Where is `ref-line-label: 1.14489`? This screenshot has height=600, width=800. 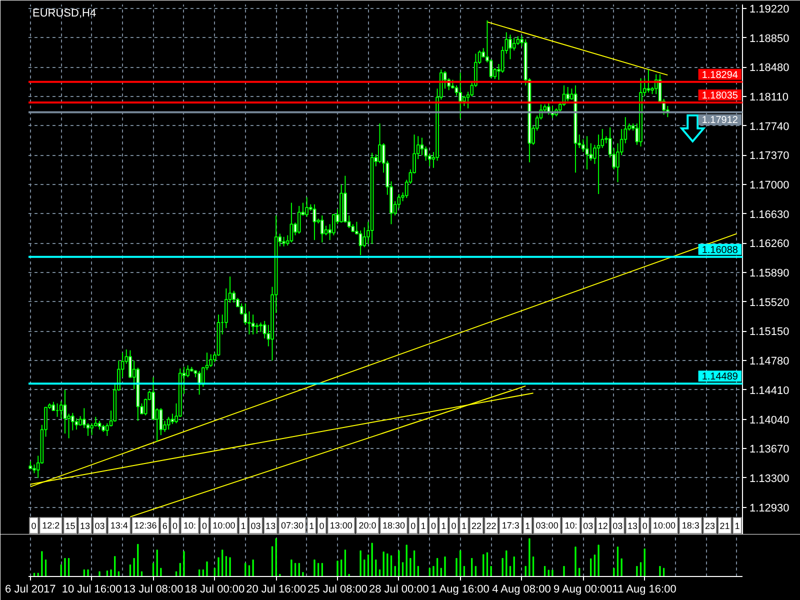
ref-line-label: 1.14489 is located at coordinates (720, 377).